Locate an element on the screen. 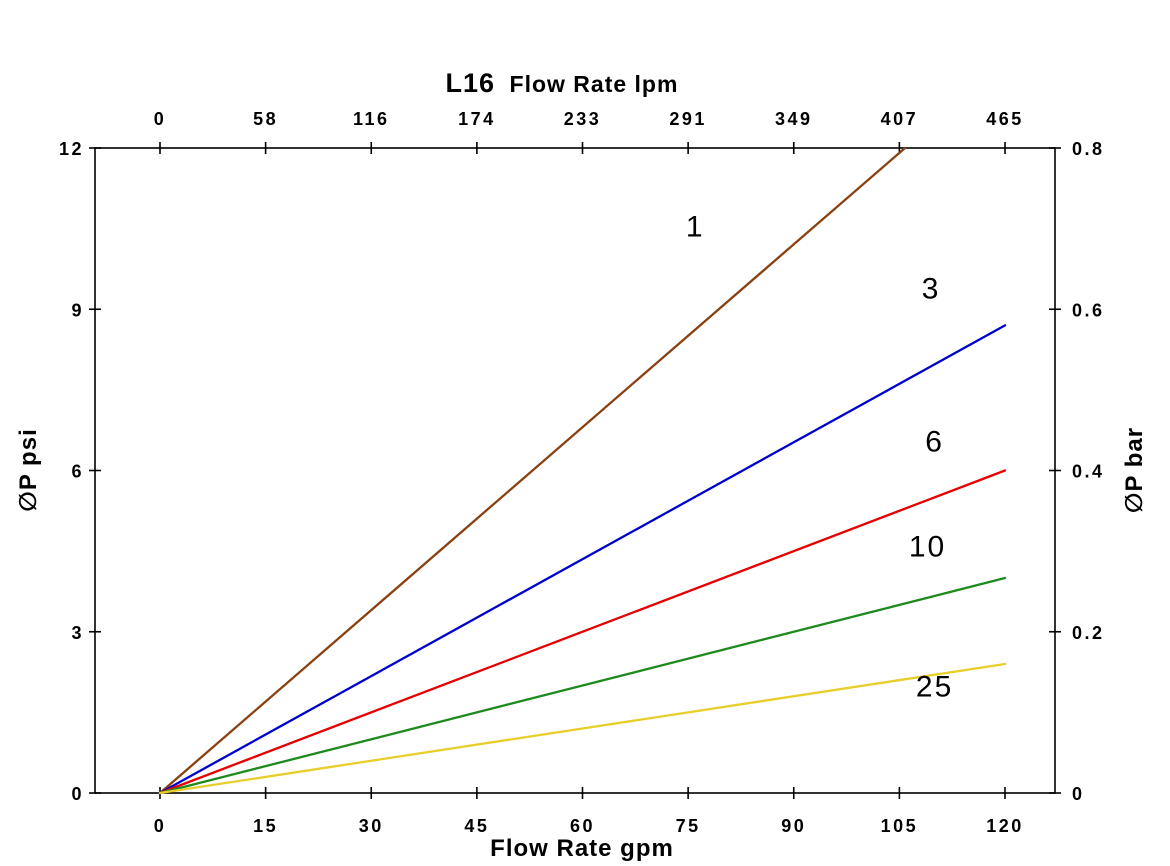 Image resolution: width=1170 pixels, height=866 pixels. bottom-tick-label: 0 is located at coordinates (160, 826).